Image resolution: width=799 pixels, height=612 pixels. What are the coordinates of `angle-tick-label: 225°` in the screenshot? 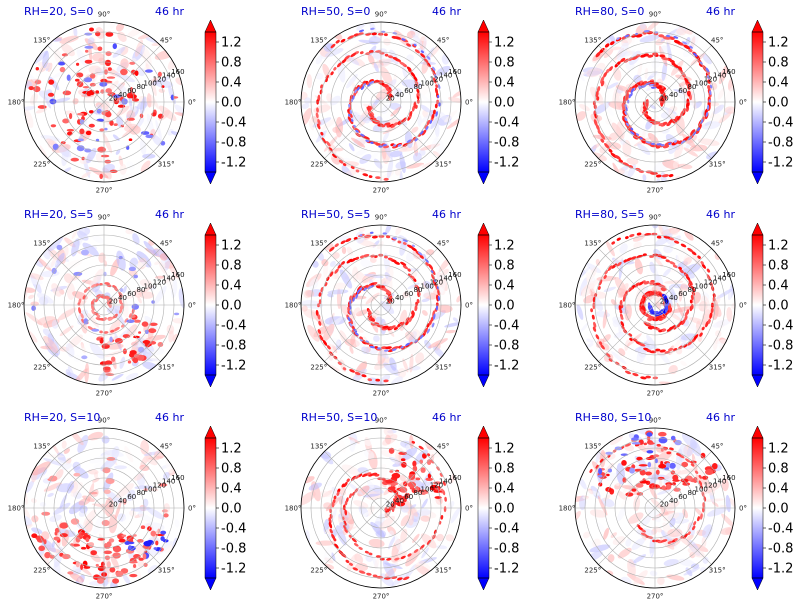 It's located at (318, 165).